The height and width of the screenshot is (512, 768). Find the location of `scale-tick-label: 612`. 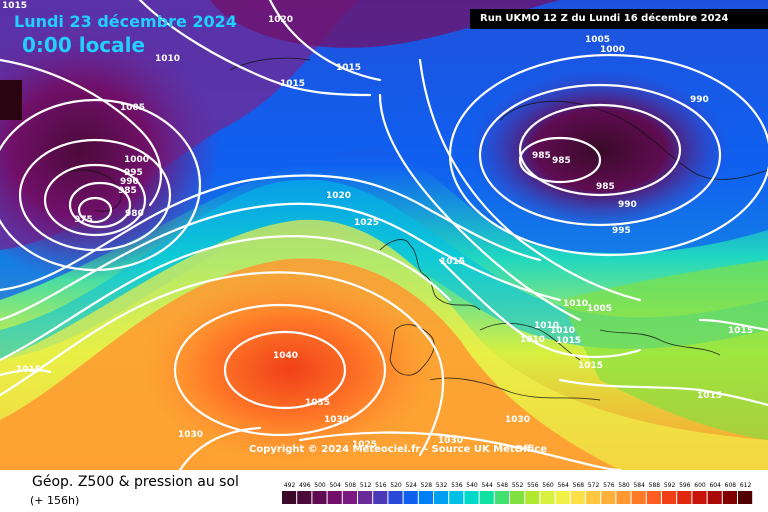

scale-tick-label: 612 is located at coordinates (746, 485).